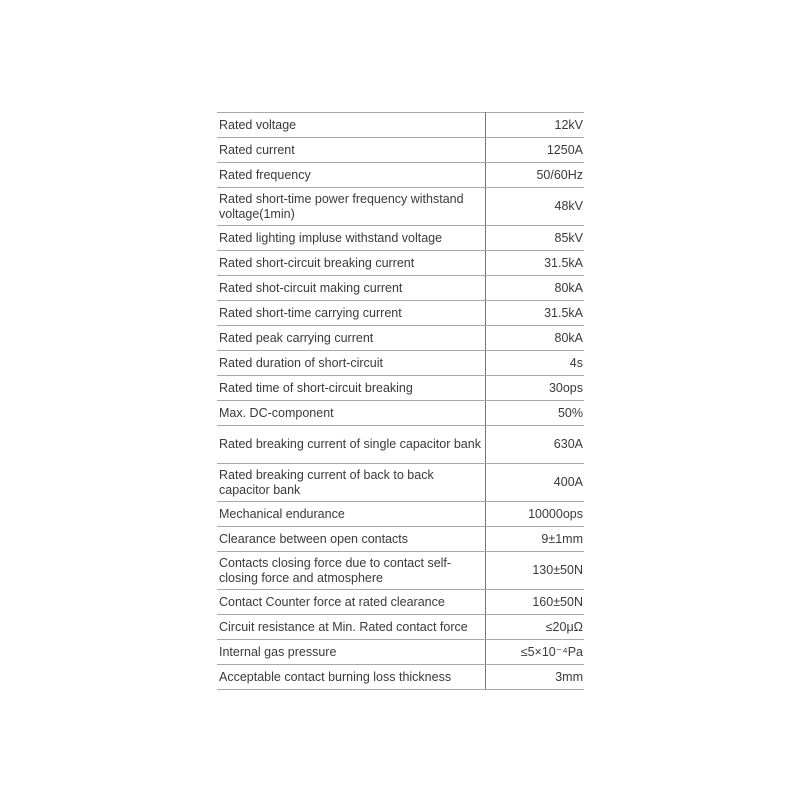 This screenshot has width=800, height=800. Describe the element at coordinates (534, 627) in the screenshot. I see `value-cell: ≤20μΩ` at that location.